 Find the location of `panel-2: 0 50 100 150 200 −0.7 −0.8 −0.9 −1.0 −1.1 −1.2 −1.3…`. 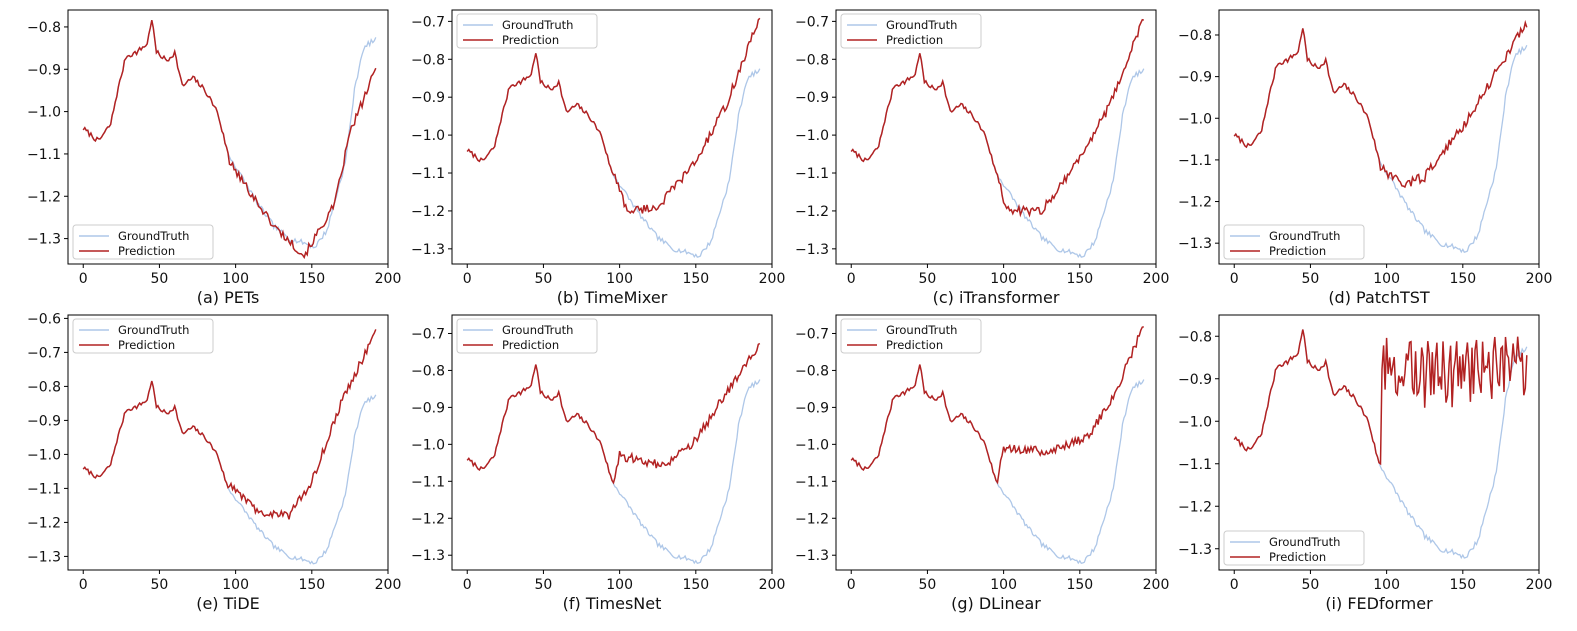

panel-2: 0 50 100 150 200 −0.7 −0.8 −0.9 −1.0 −1.1 −1.2 −1.3… is located at coordinates (598, 158).